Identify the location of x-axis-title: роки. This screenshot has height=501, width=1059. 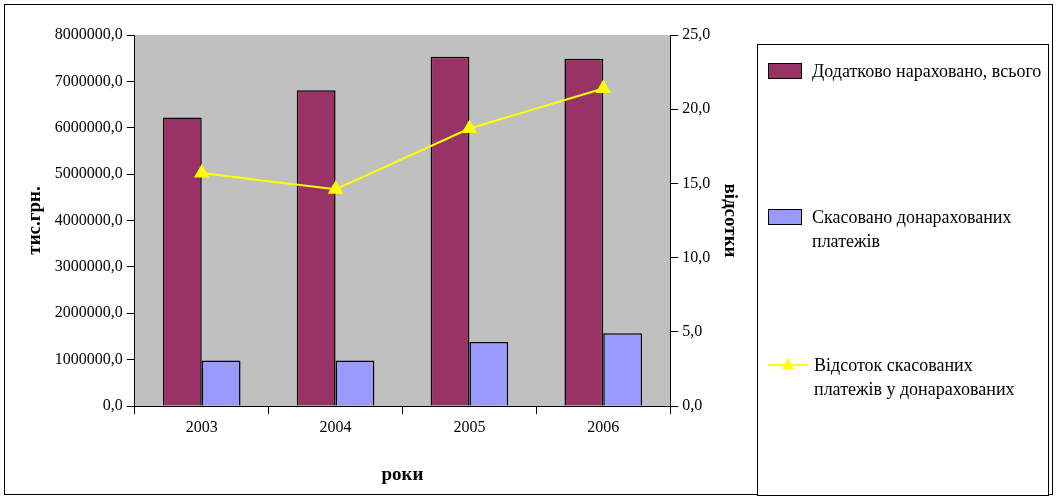
(402, 473).